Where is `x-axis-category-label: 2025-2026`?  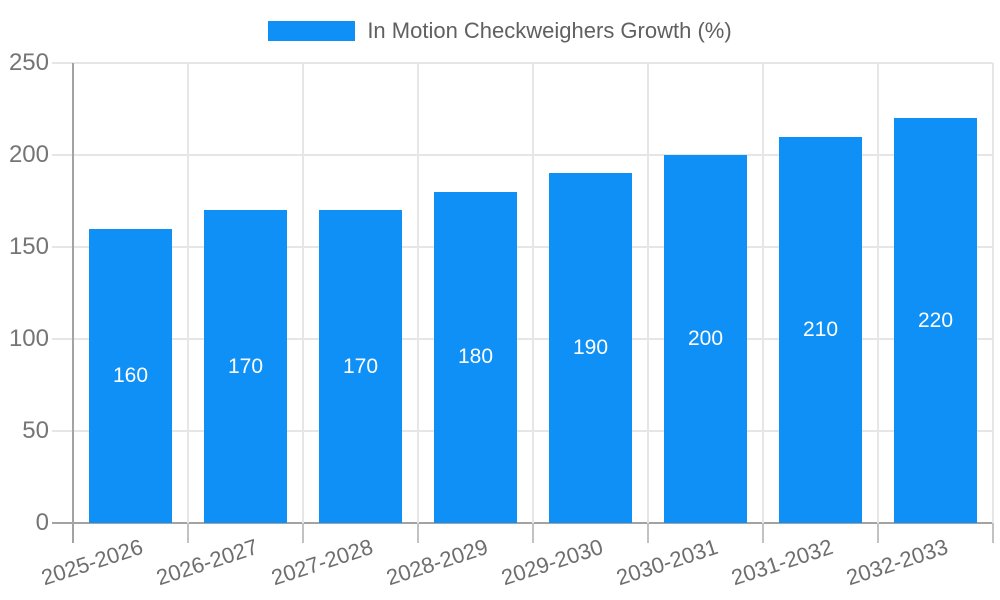 x-axis-category-label: 2025-2026 is located at coordinates (92, 562).